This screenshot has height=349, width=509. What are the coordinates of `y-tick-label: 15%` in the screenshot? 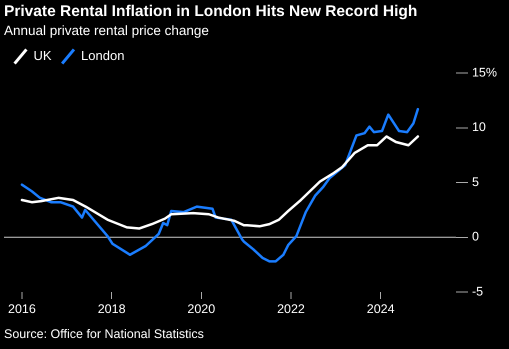 It's located at (485, 72).